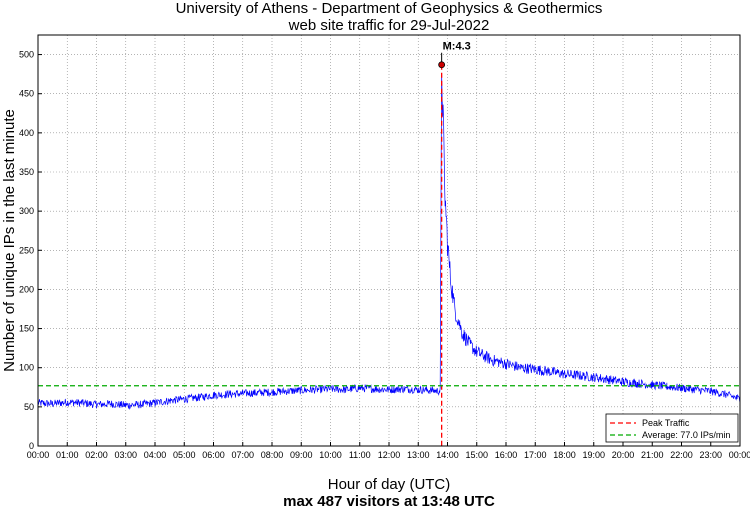  Describe the element at coordinates (506, 455) in the screenshot. I see `x-tick-label: 16:00` at that location.